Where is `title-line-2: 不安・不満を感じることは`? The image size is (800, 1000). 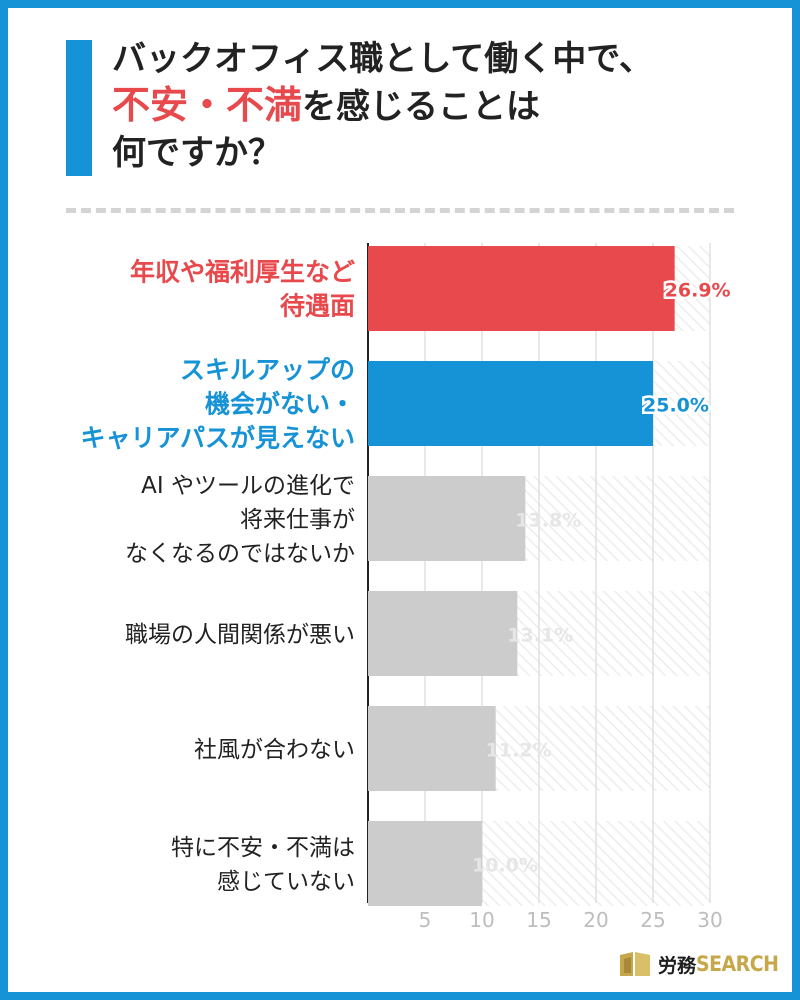
title-line-2: 不安・不満を感じることは is located at coordinates (437, 106).